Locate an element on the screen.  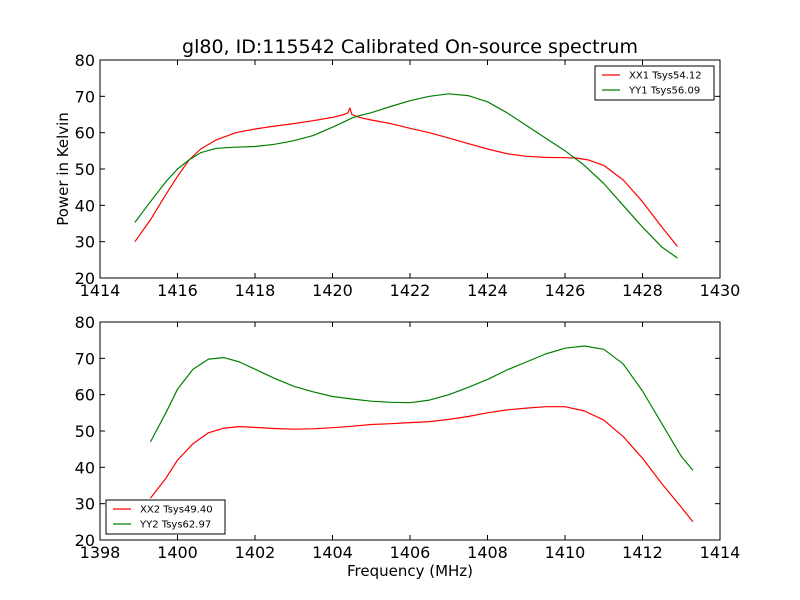
bottom-x-tick-label: 1410 is located at coordinates (565, 552).